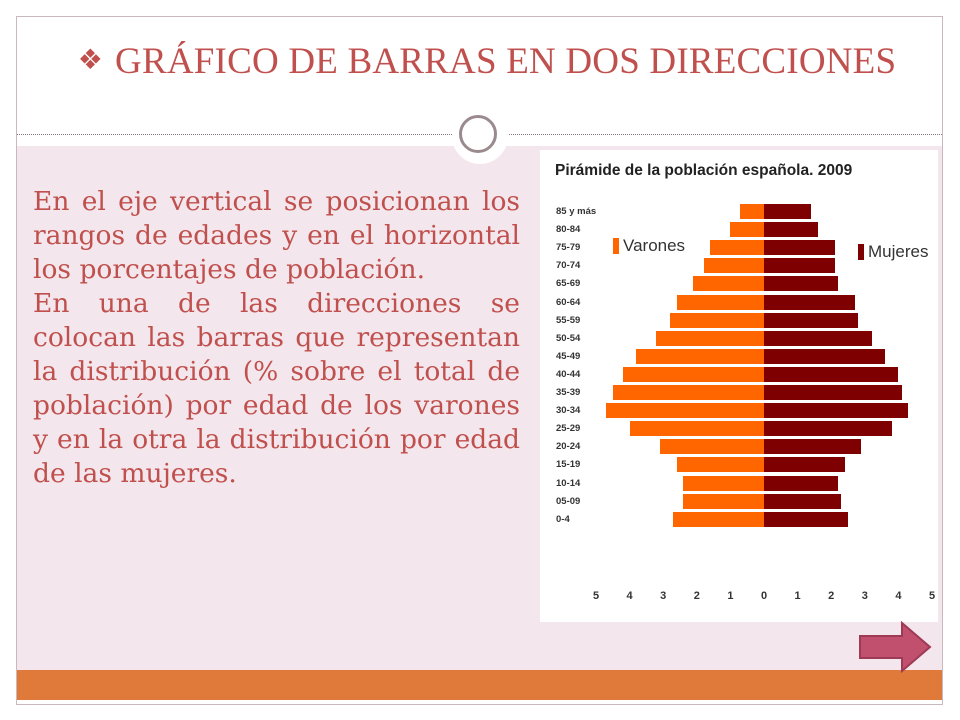 The width and height of the screenshot is (960, 720). I want to click on circle-ring-icon, so click(480, 136).